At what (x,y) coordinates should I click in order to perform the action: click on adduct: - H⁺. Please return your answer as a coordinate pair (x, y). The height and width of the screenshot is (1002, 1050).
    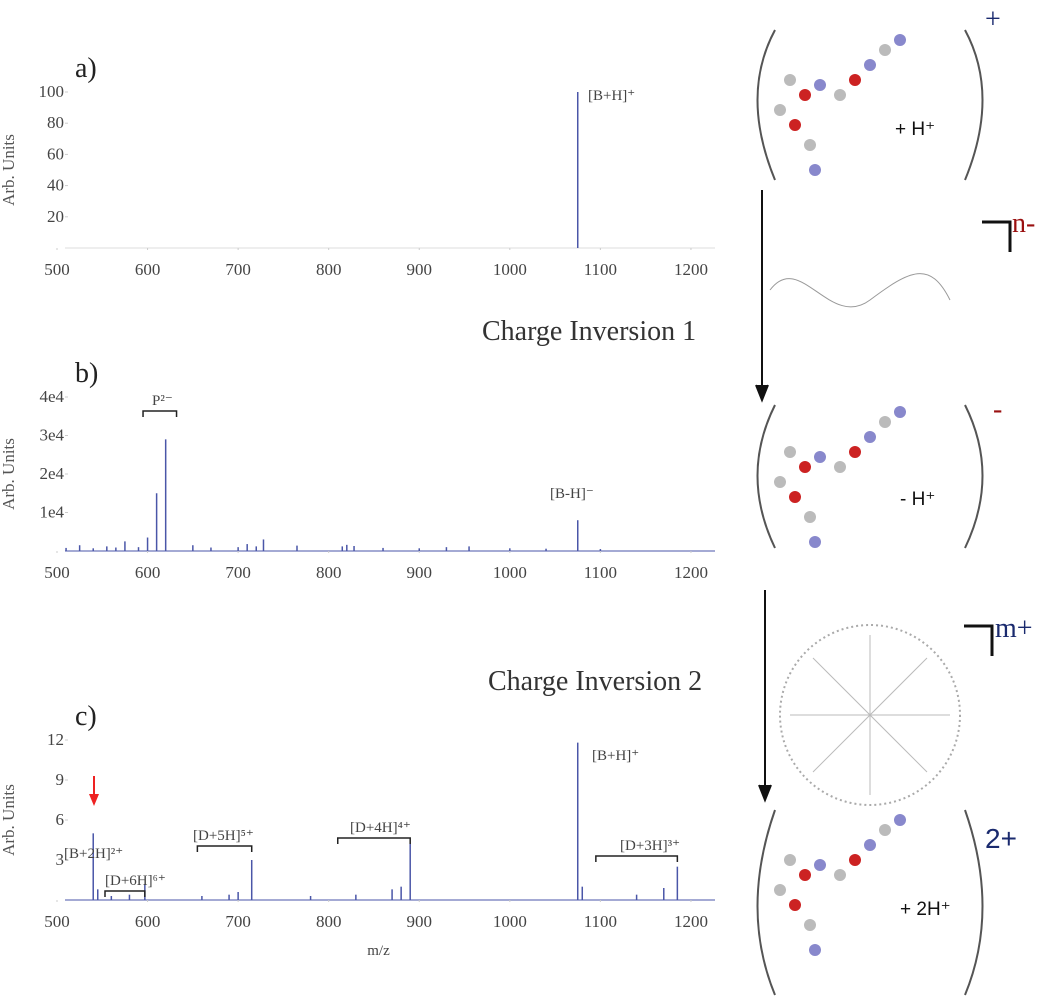
    Looking at the image, I should click on (917, 499).